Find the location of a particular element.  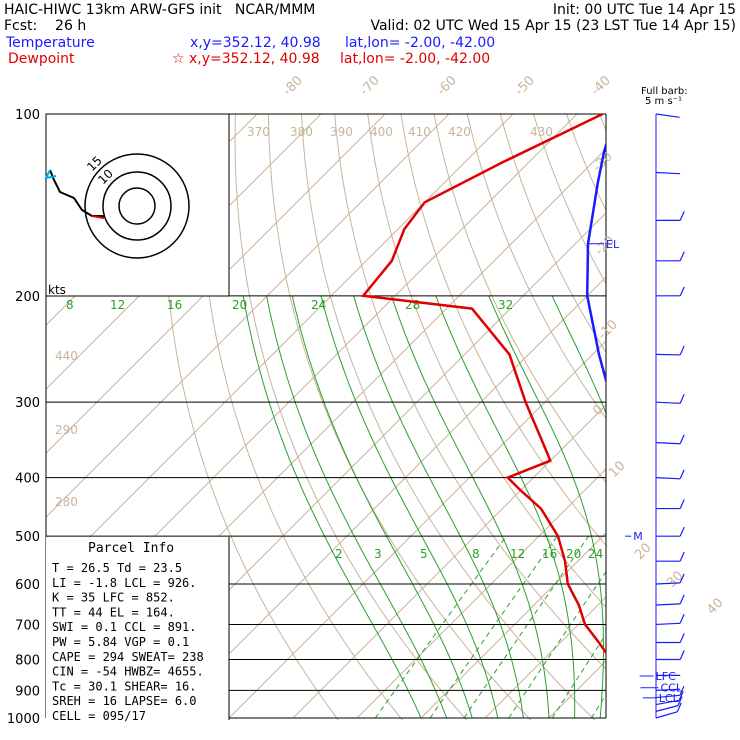

theta-label: 280 is located at coordinates (66, 502).